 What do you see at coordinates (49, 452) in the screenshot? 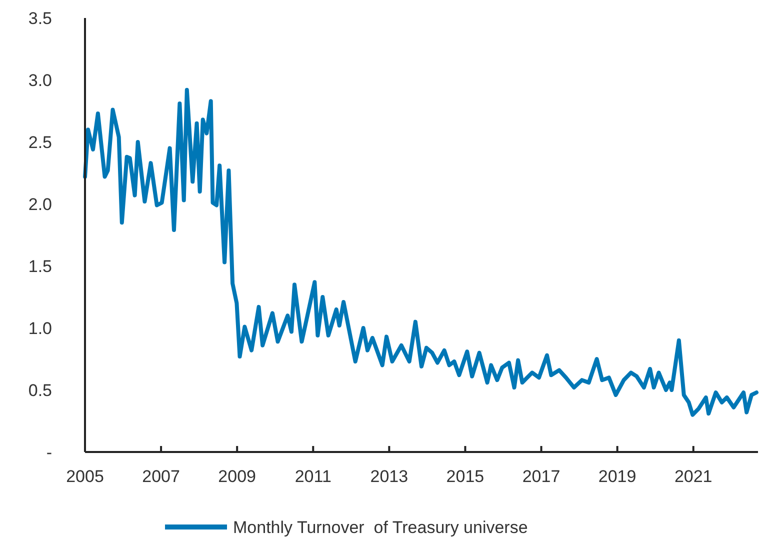
I see `y-tick-label: -` at bounding box center [49, 452].